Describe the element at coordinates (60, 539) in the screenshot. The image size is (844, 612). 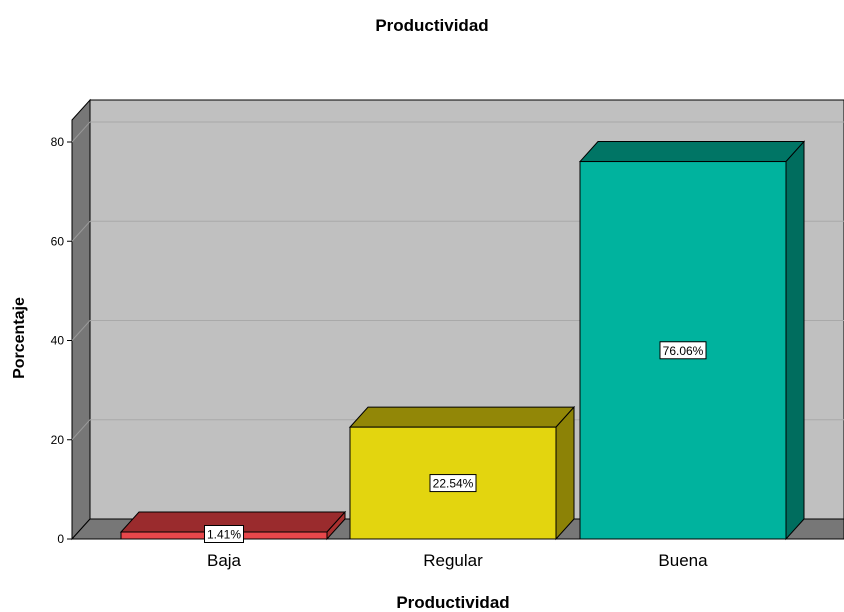
I see `y-tick-label: 0` at that location.